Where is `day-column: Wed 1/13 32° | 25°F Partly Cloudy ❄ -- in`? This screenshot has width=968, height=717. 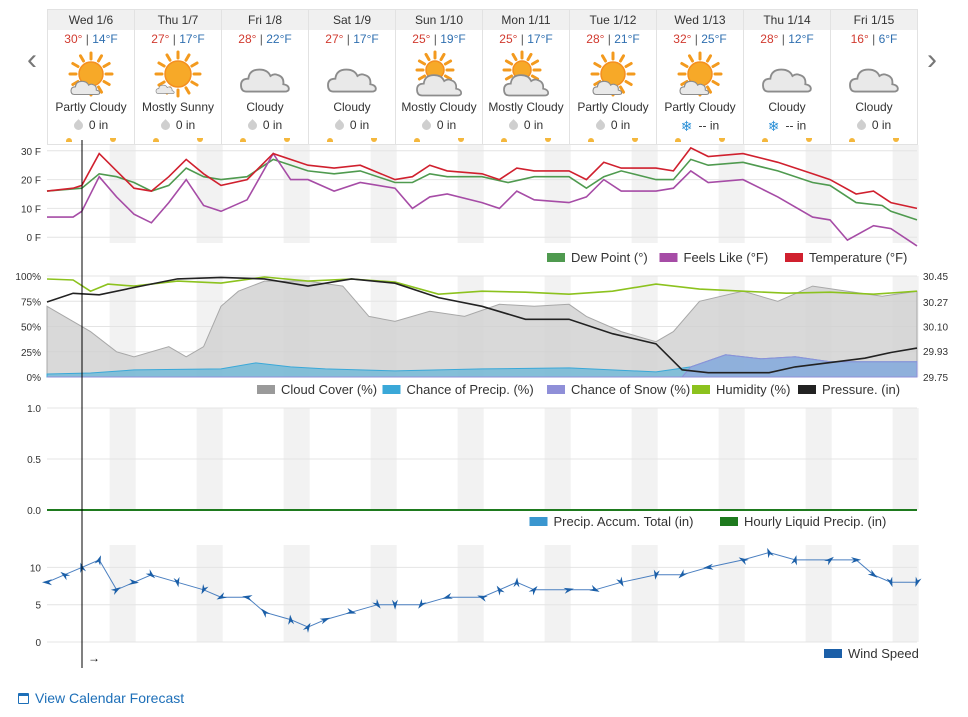
day-column: Wed 1/13 32° | 25°F Partly Cloudy ❄ -- in is located at coordinates (700, 77).